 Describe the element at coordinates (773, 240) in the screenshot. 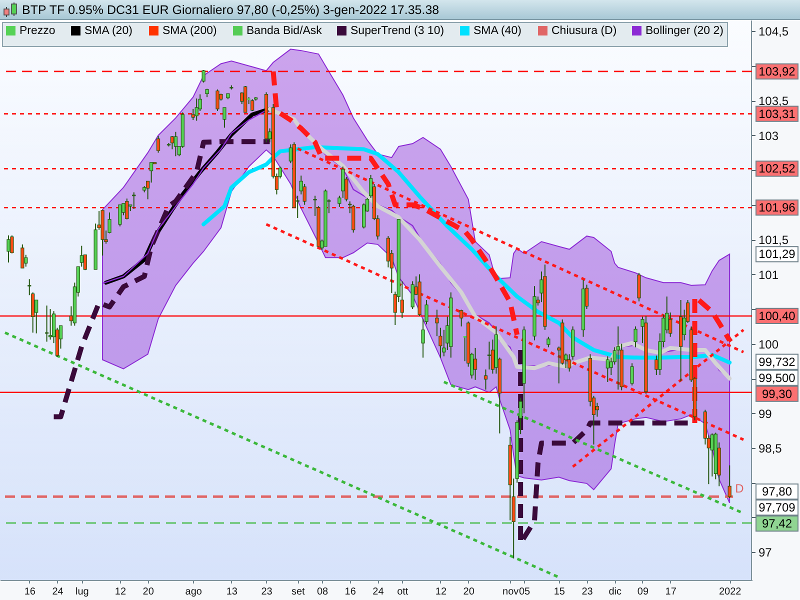

I see `y-tick-label: 101,5` at that location.